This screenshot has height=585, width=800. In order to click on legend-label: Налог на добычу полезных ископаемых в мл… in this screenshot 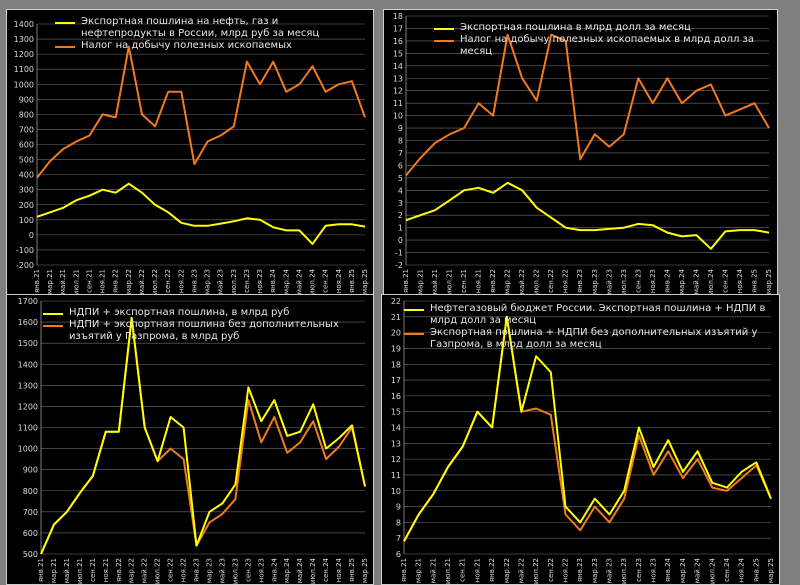, I will do `click(607, 45)`.